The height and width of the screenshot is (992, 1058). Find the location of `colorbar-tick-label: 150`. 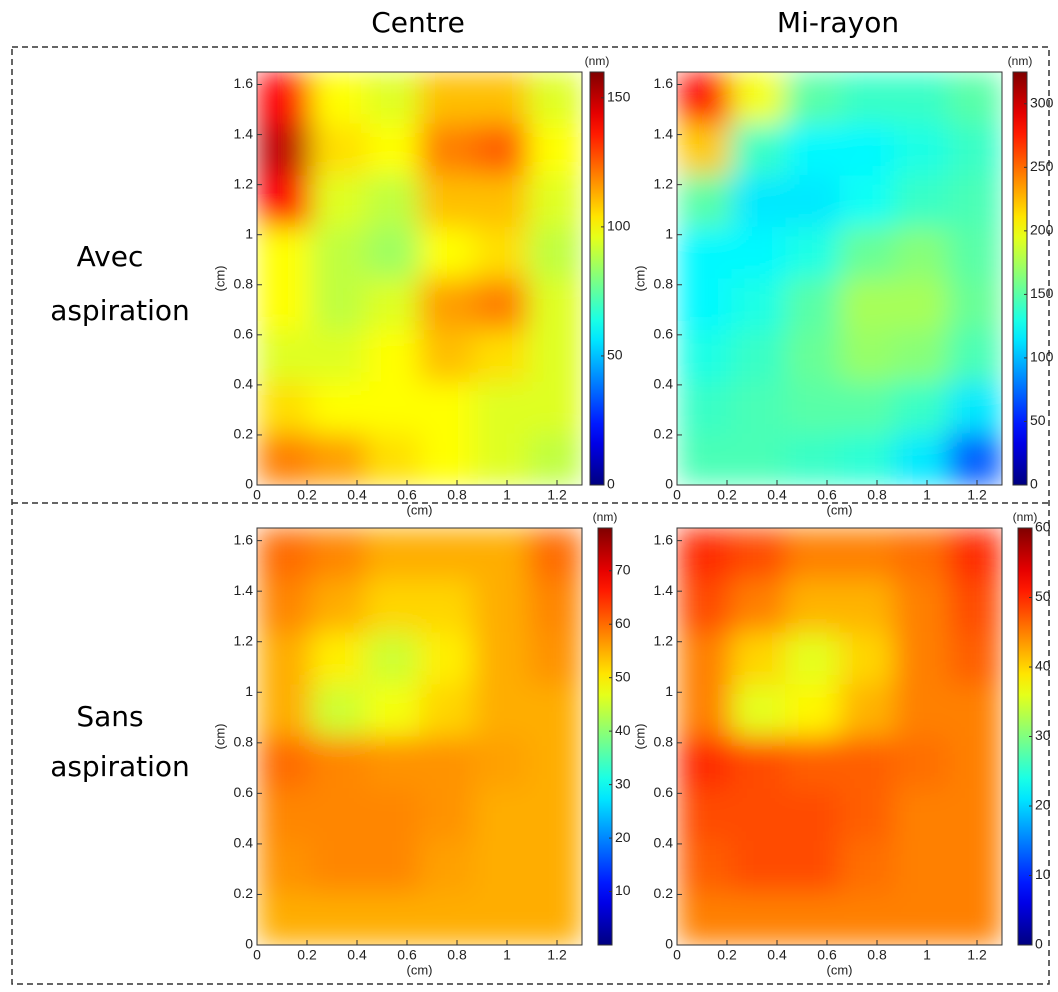

colorbar-tick-label: 150 is located at coordinates (619, 97).